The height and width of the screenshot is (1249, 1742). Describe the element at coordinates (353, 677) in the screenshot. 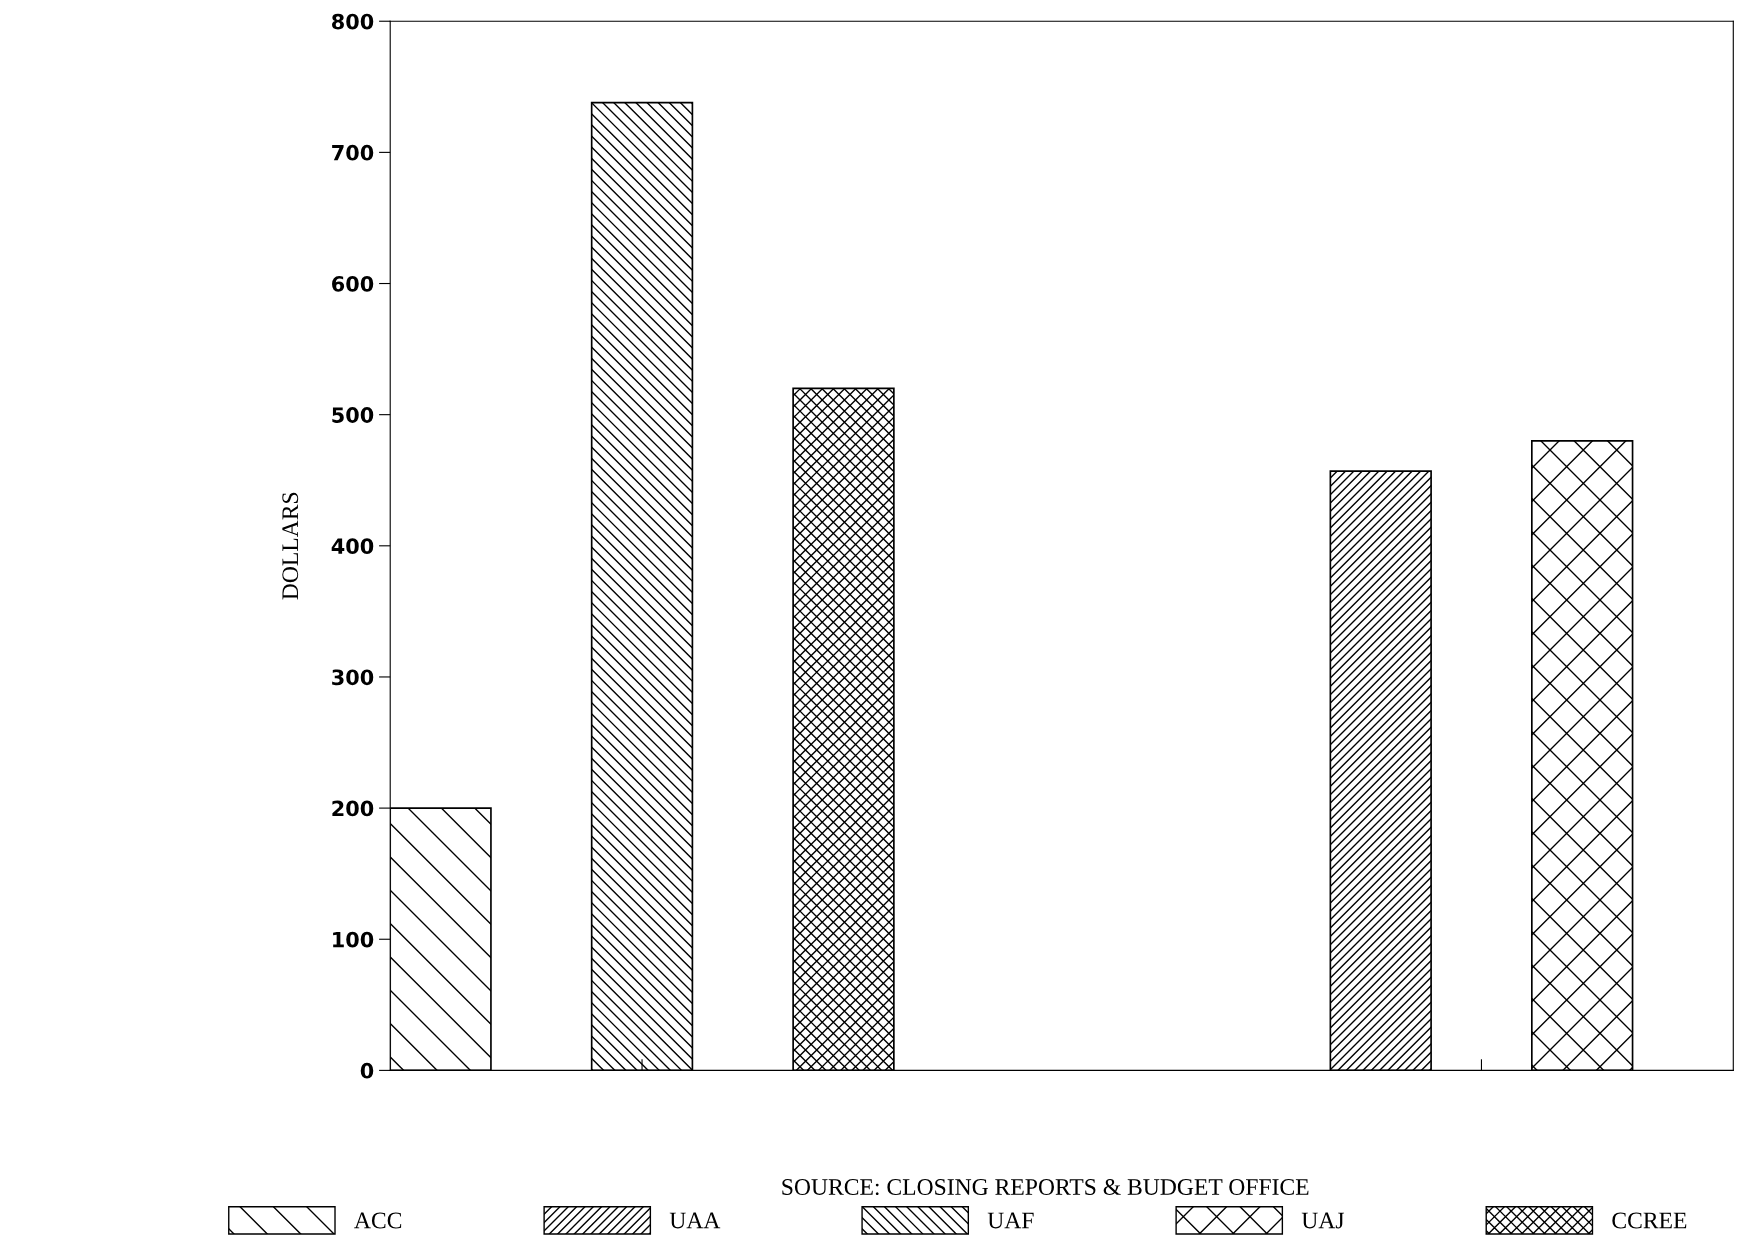

I see `y-tick-label: 300` at that location.